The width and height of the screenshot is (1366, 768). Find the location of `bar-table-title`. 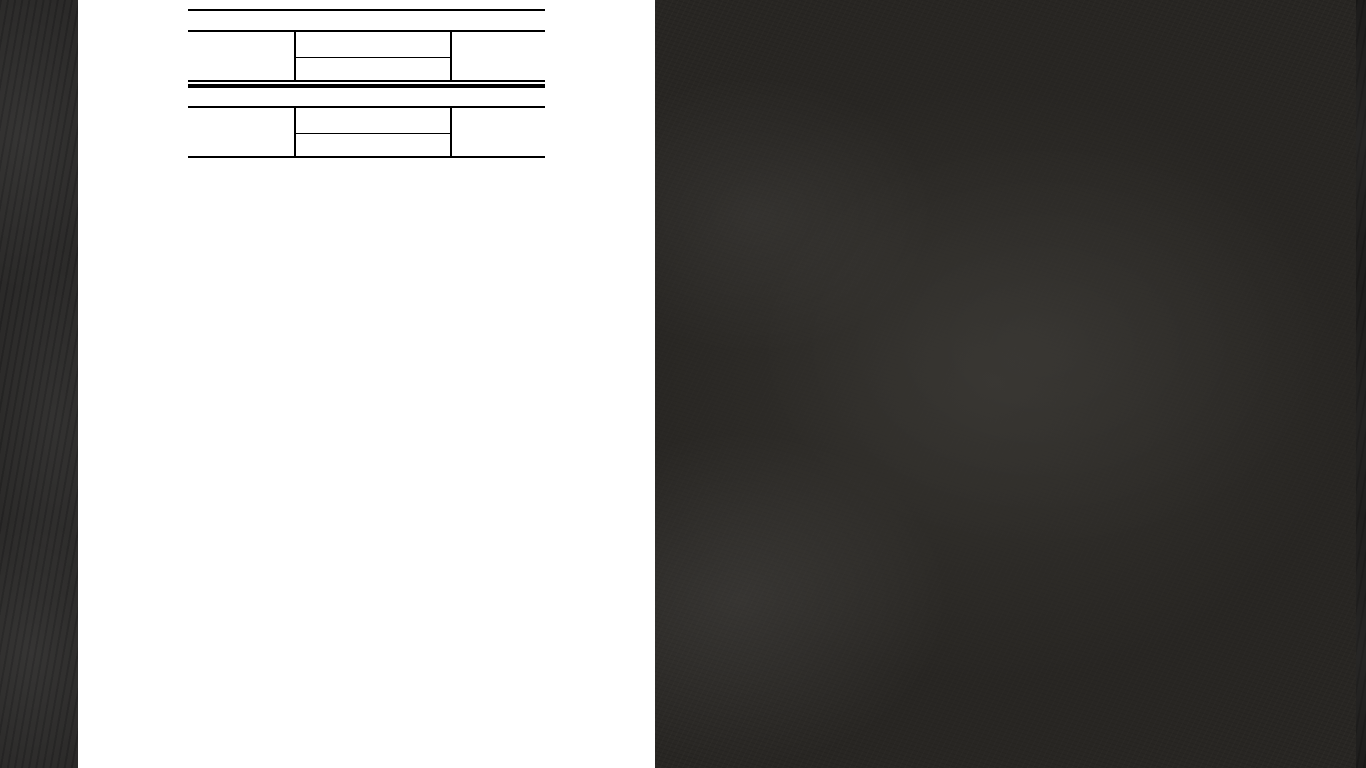

bar-table-title is located at coordinates (366, 96).